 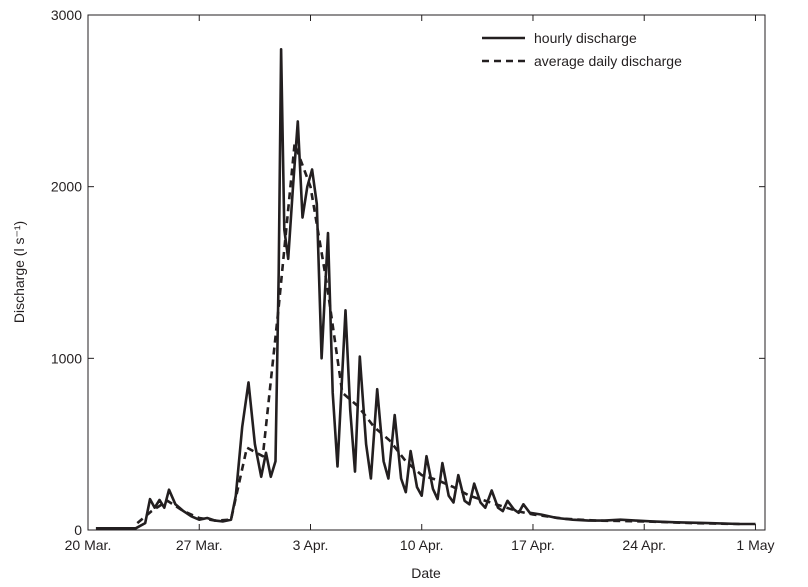 What do you see at coordinates (199, 545) in the screenshot?
I see `x-tick-label: 27 Mar.` at bounding box center [199, 545].